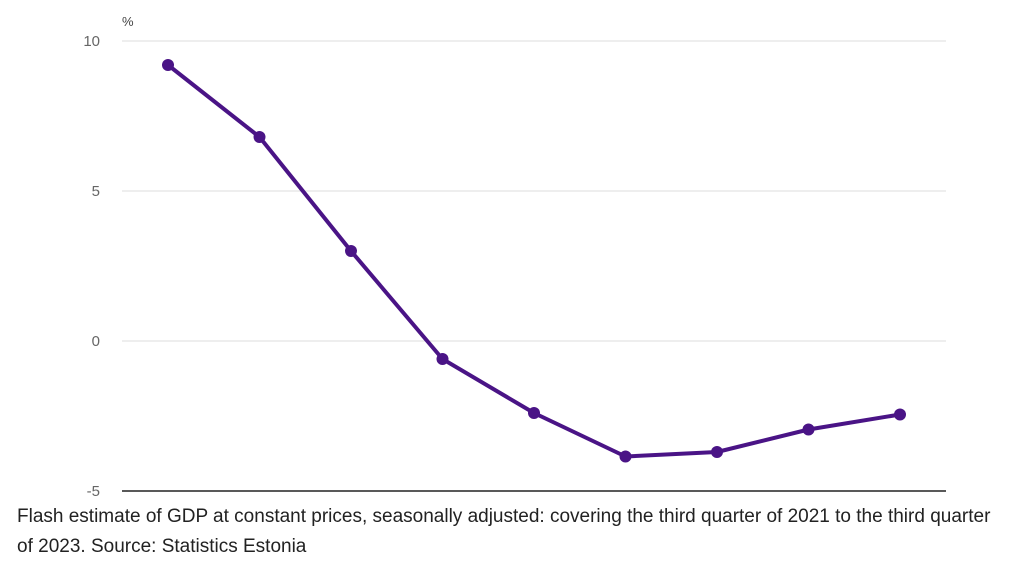 The height and width of the screenshot is (575, 1013). I want to click on y-tick-label: 10, so click(91, 41).